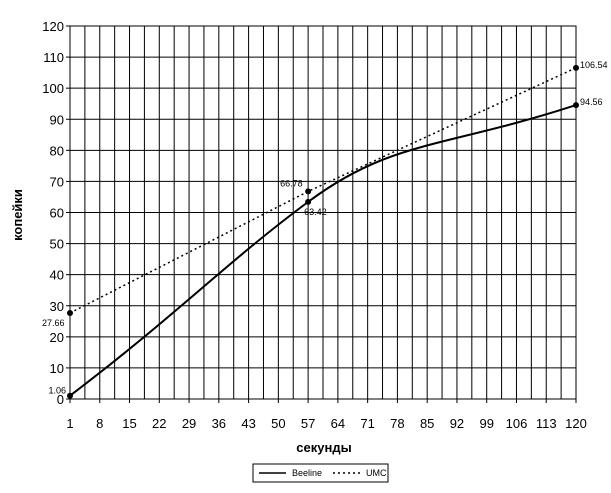 This screenshot has height=493, width=611. I want to click on data-label-beeline: 63.42, so click(315, 212).